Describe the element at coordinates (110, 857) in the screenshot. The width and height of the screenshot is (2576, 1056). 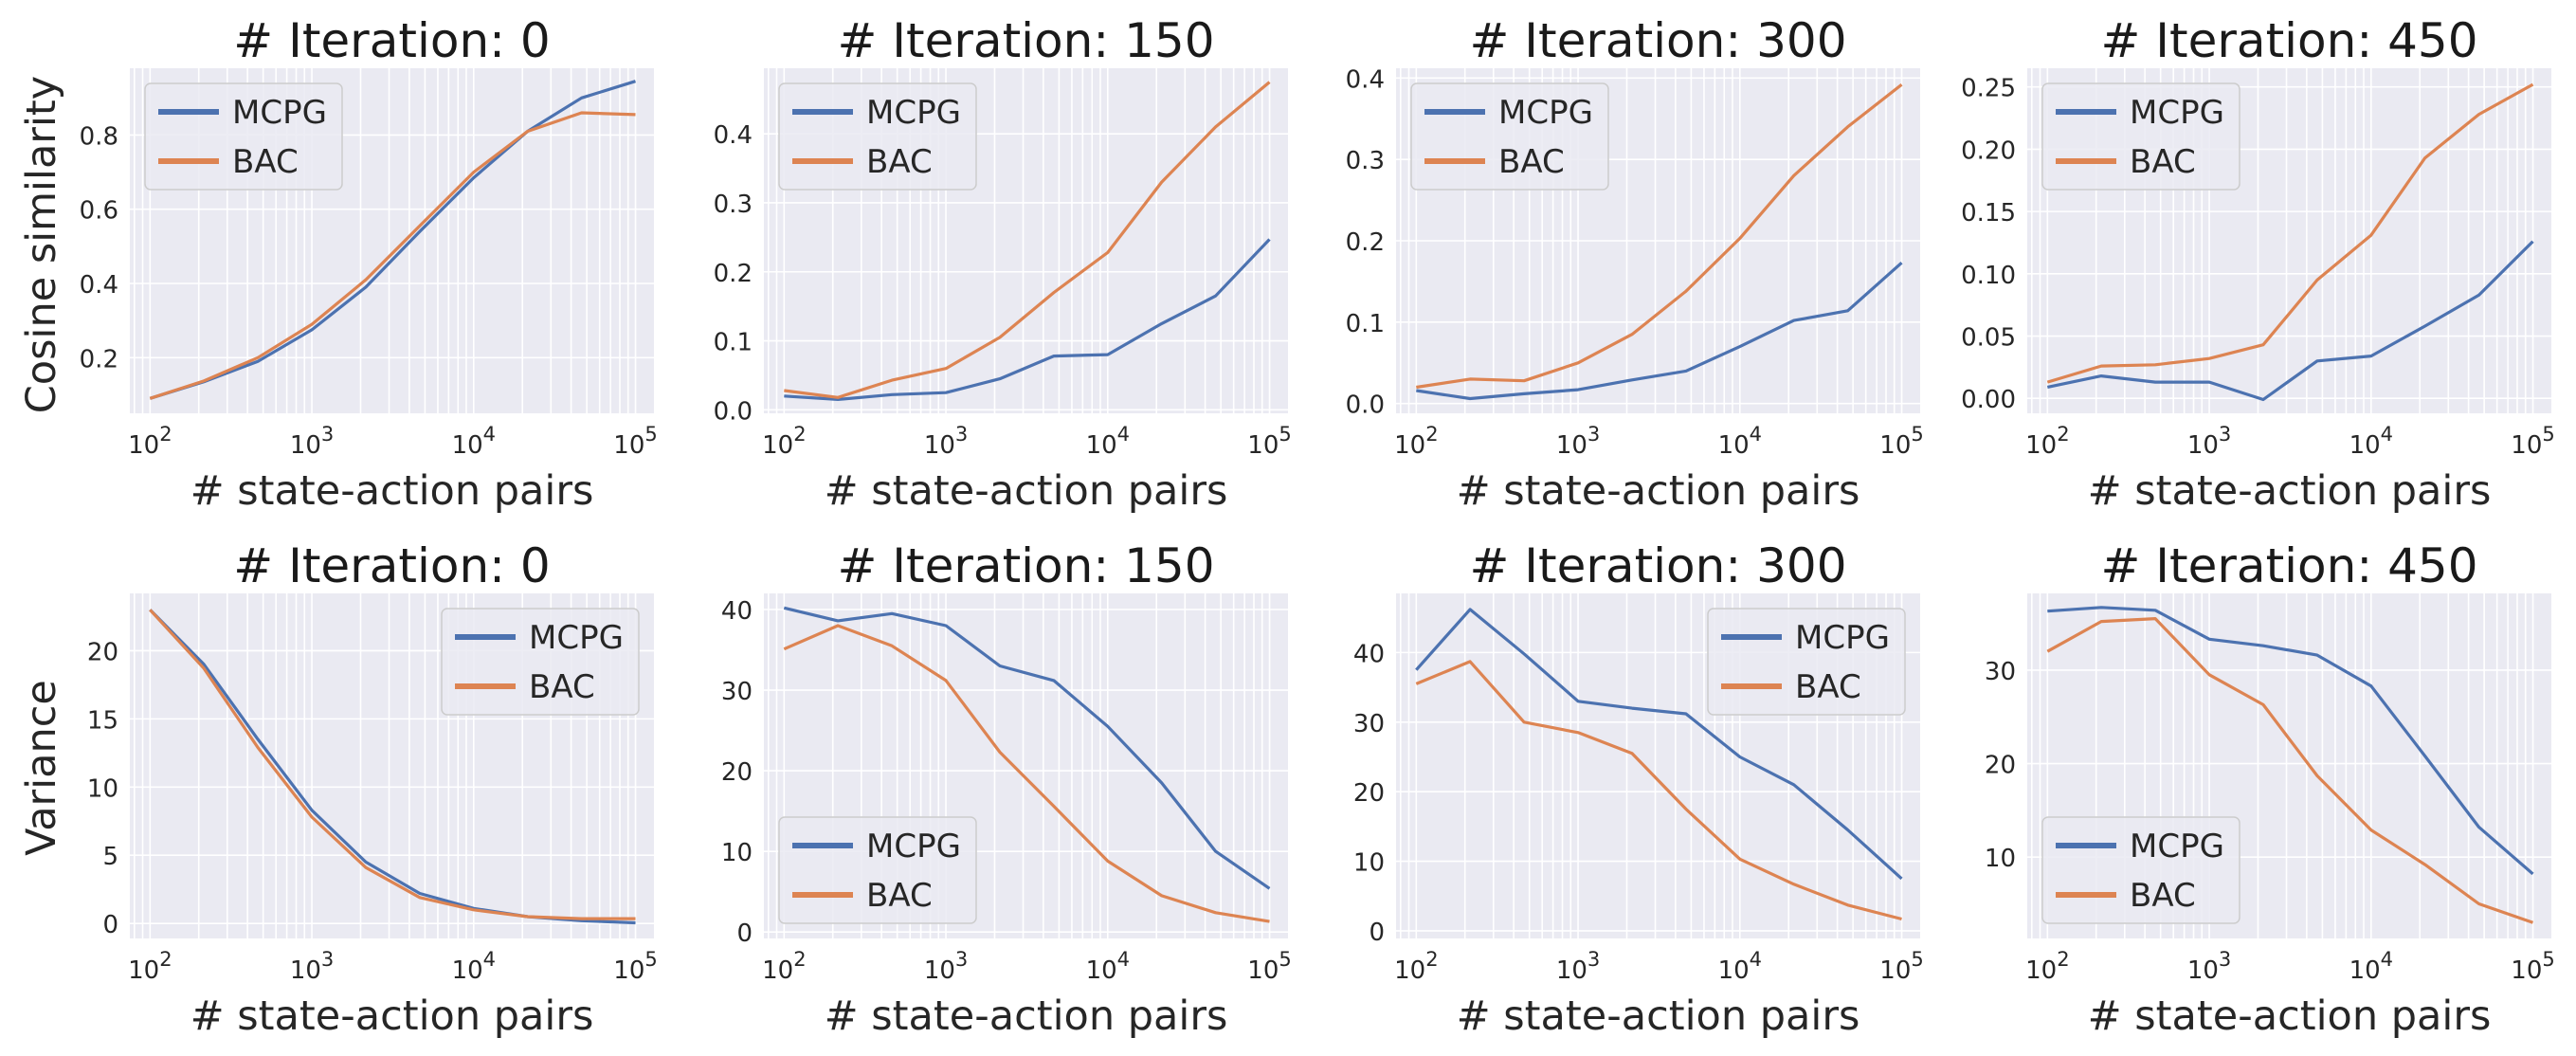
I see `y-tick-label: 5` at that location.